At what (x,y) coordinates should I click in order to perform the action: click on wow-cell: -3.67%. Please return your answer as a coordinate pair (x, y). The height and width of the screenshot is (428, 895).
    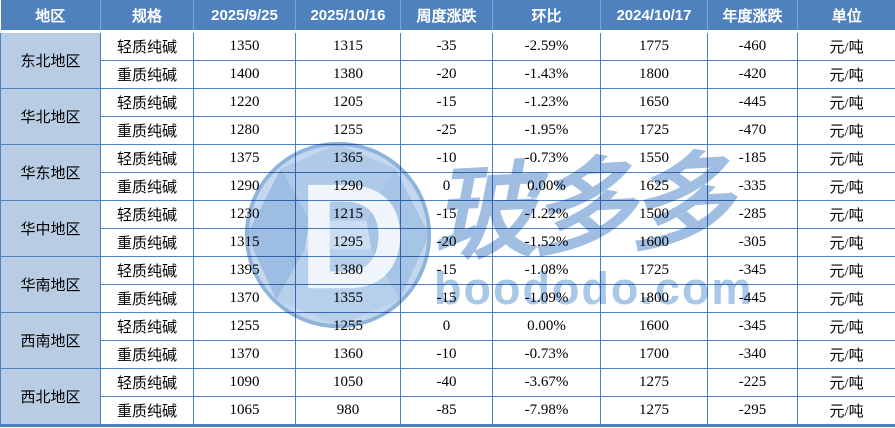
    Looking at the image, I should click on (546, 382).